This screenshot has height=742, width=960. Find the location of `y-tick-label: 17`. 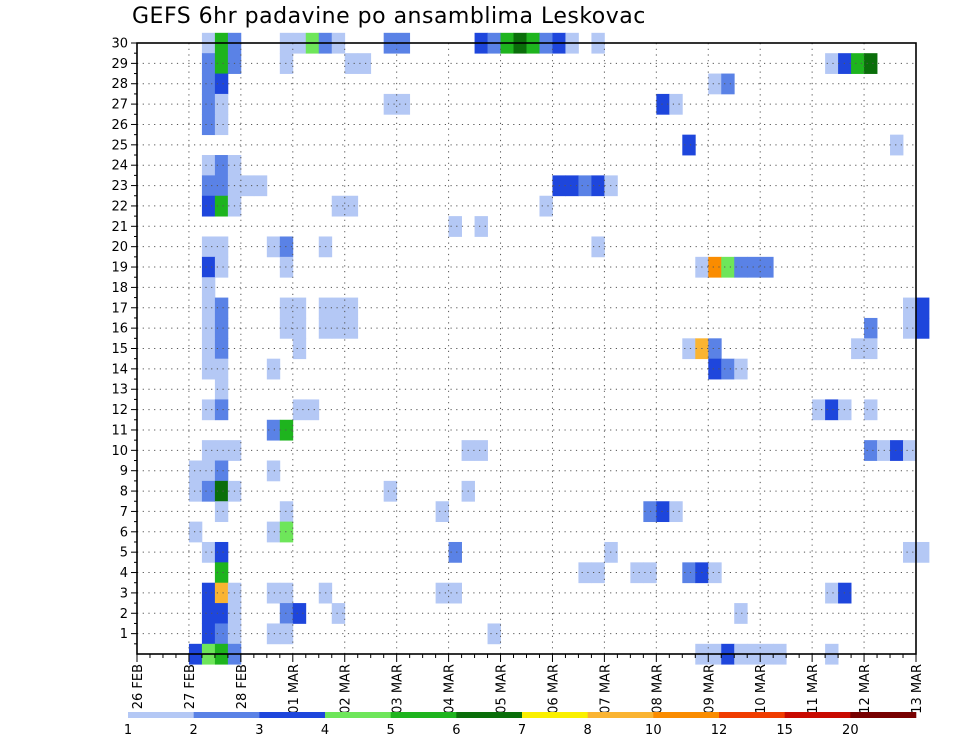

y-tick-label: 17 is located at coordinates (119, 308).